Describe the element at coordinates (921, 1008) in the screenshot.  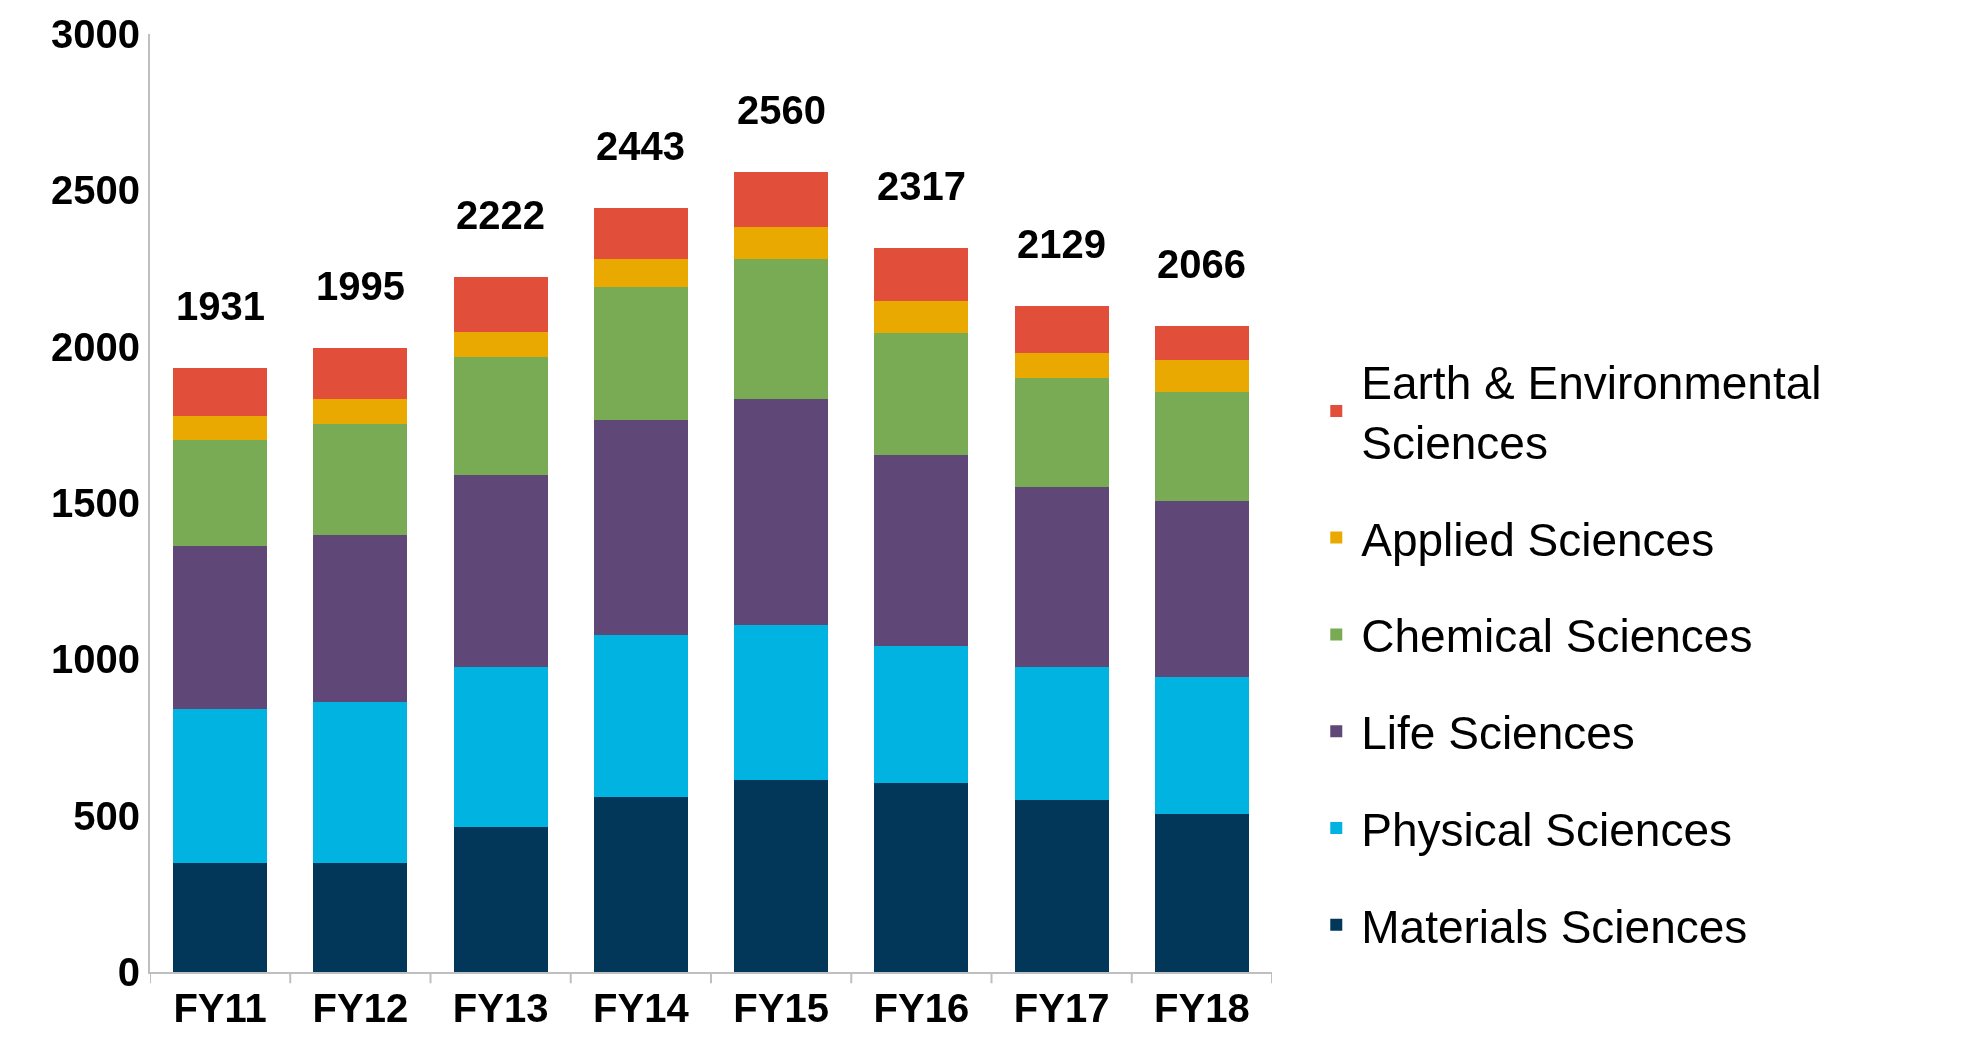
I see `x-tick-label: FY16` at that location.